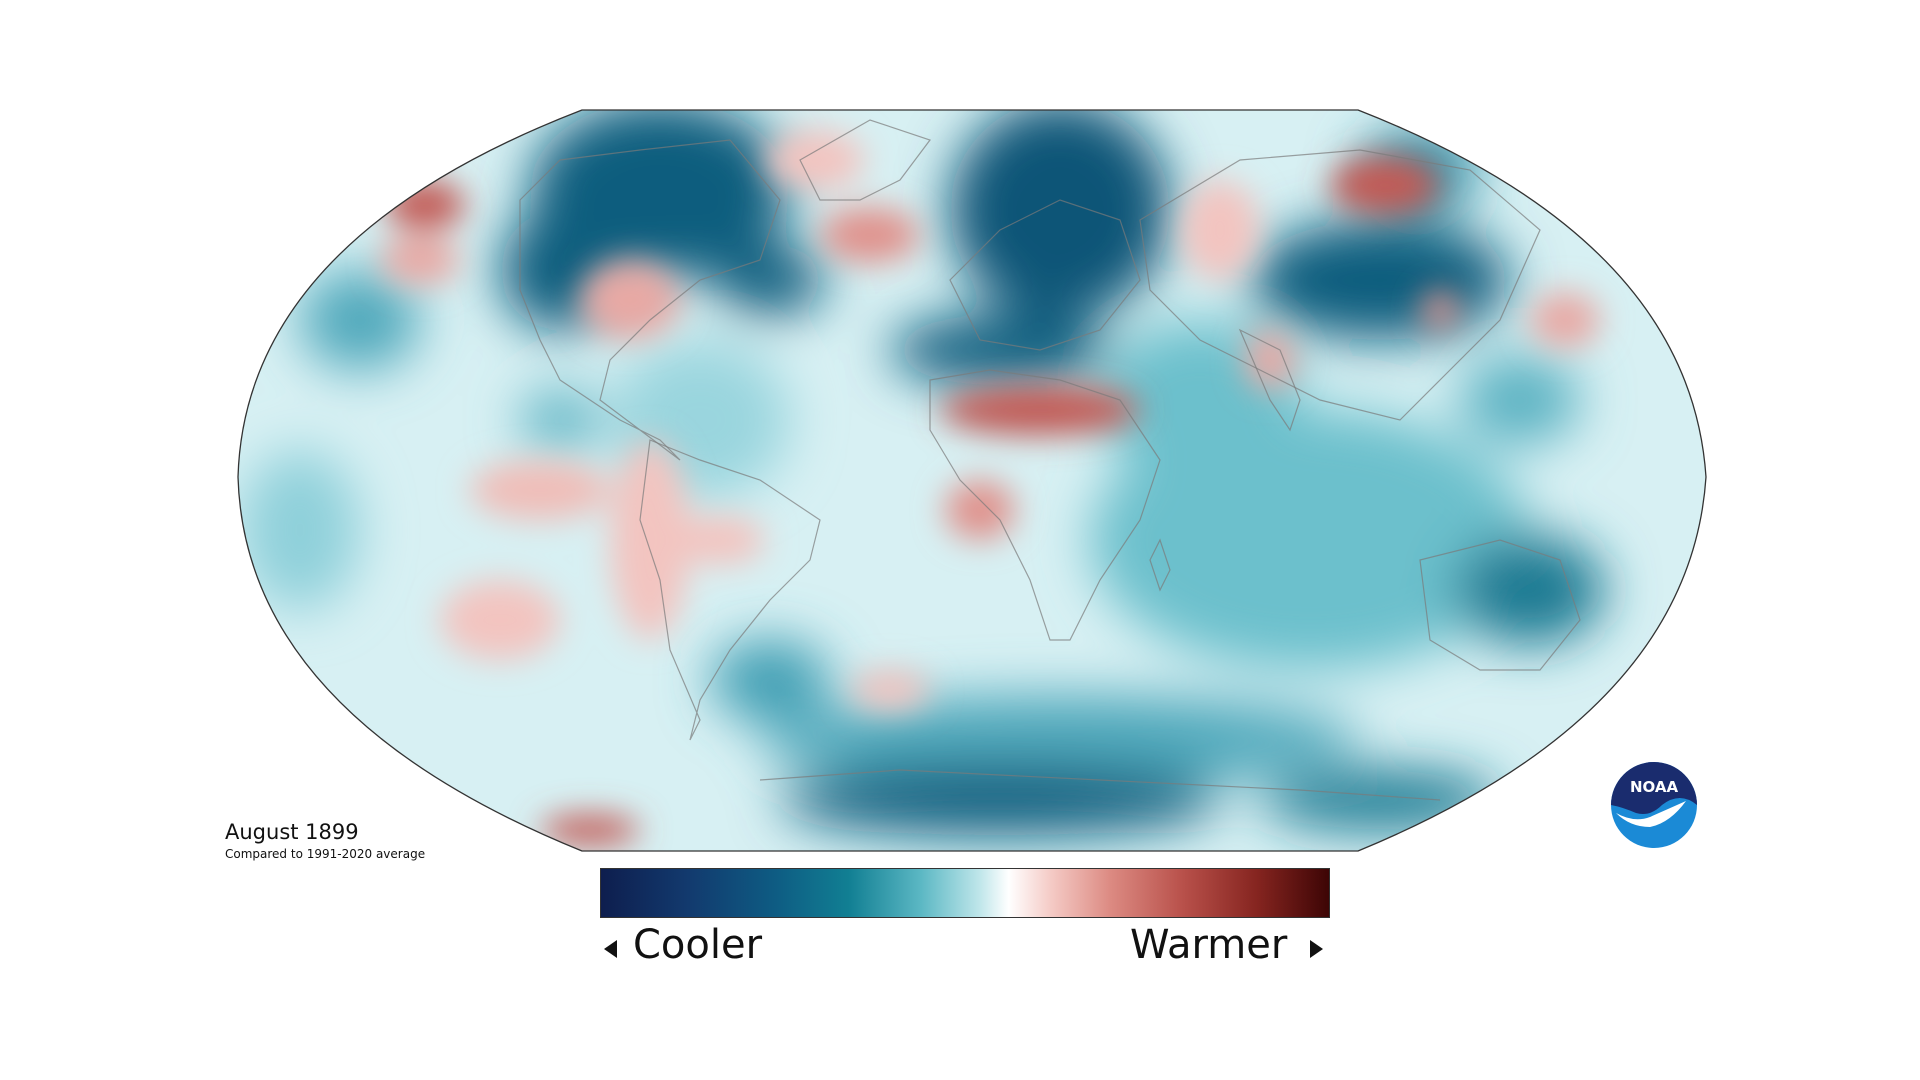 Image resolution: width=1920 pixels, height=1080 pixels. Describe the element at coordinates (1654, 805) in the screenshot. I see `noaa-logo: NOAA` at that location.